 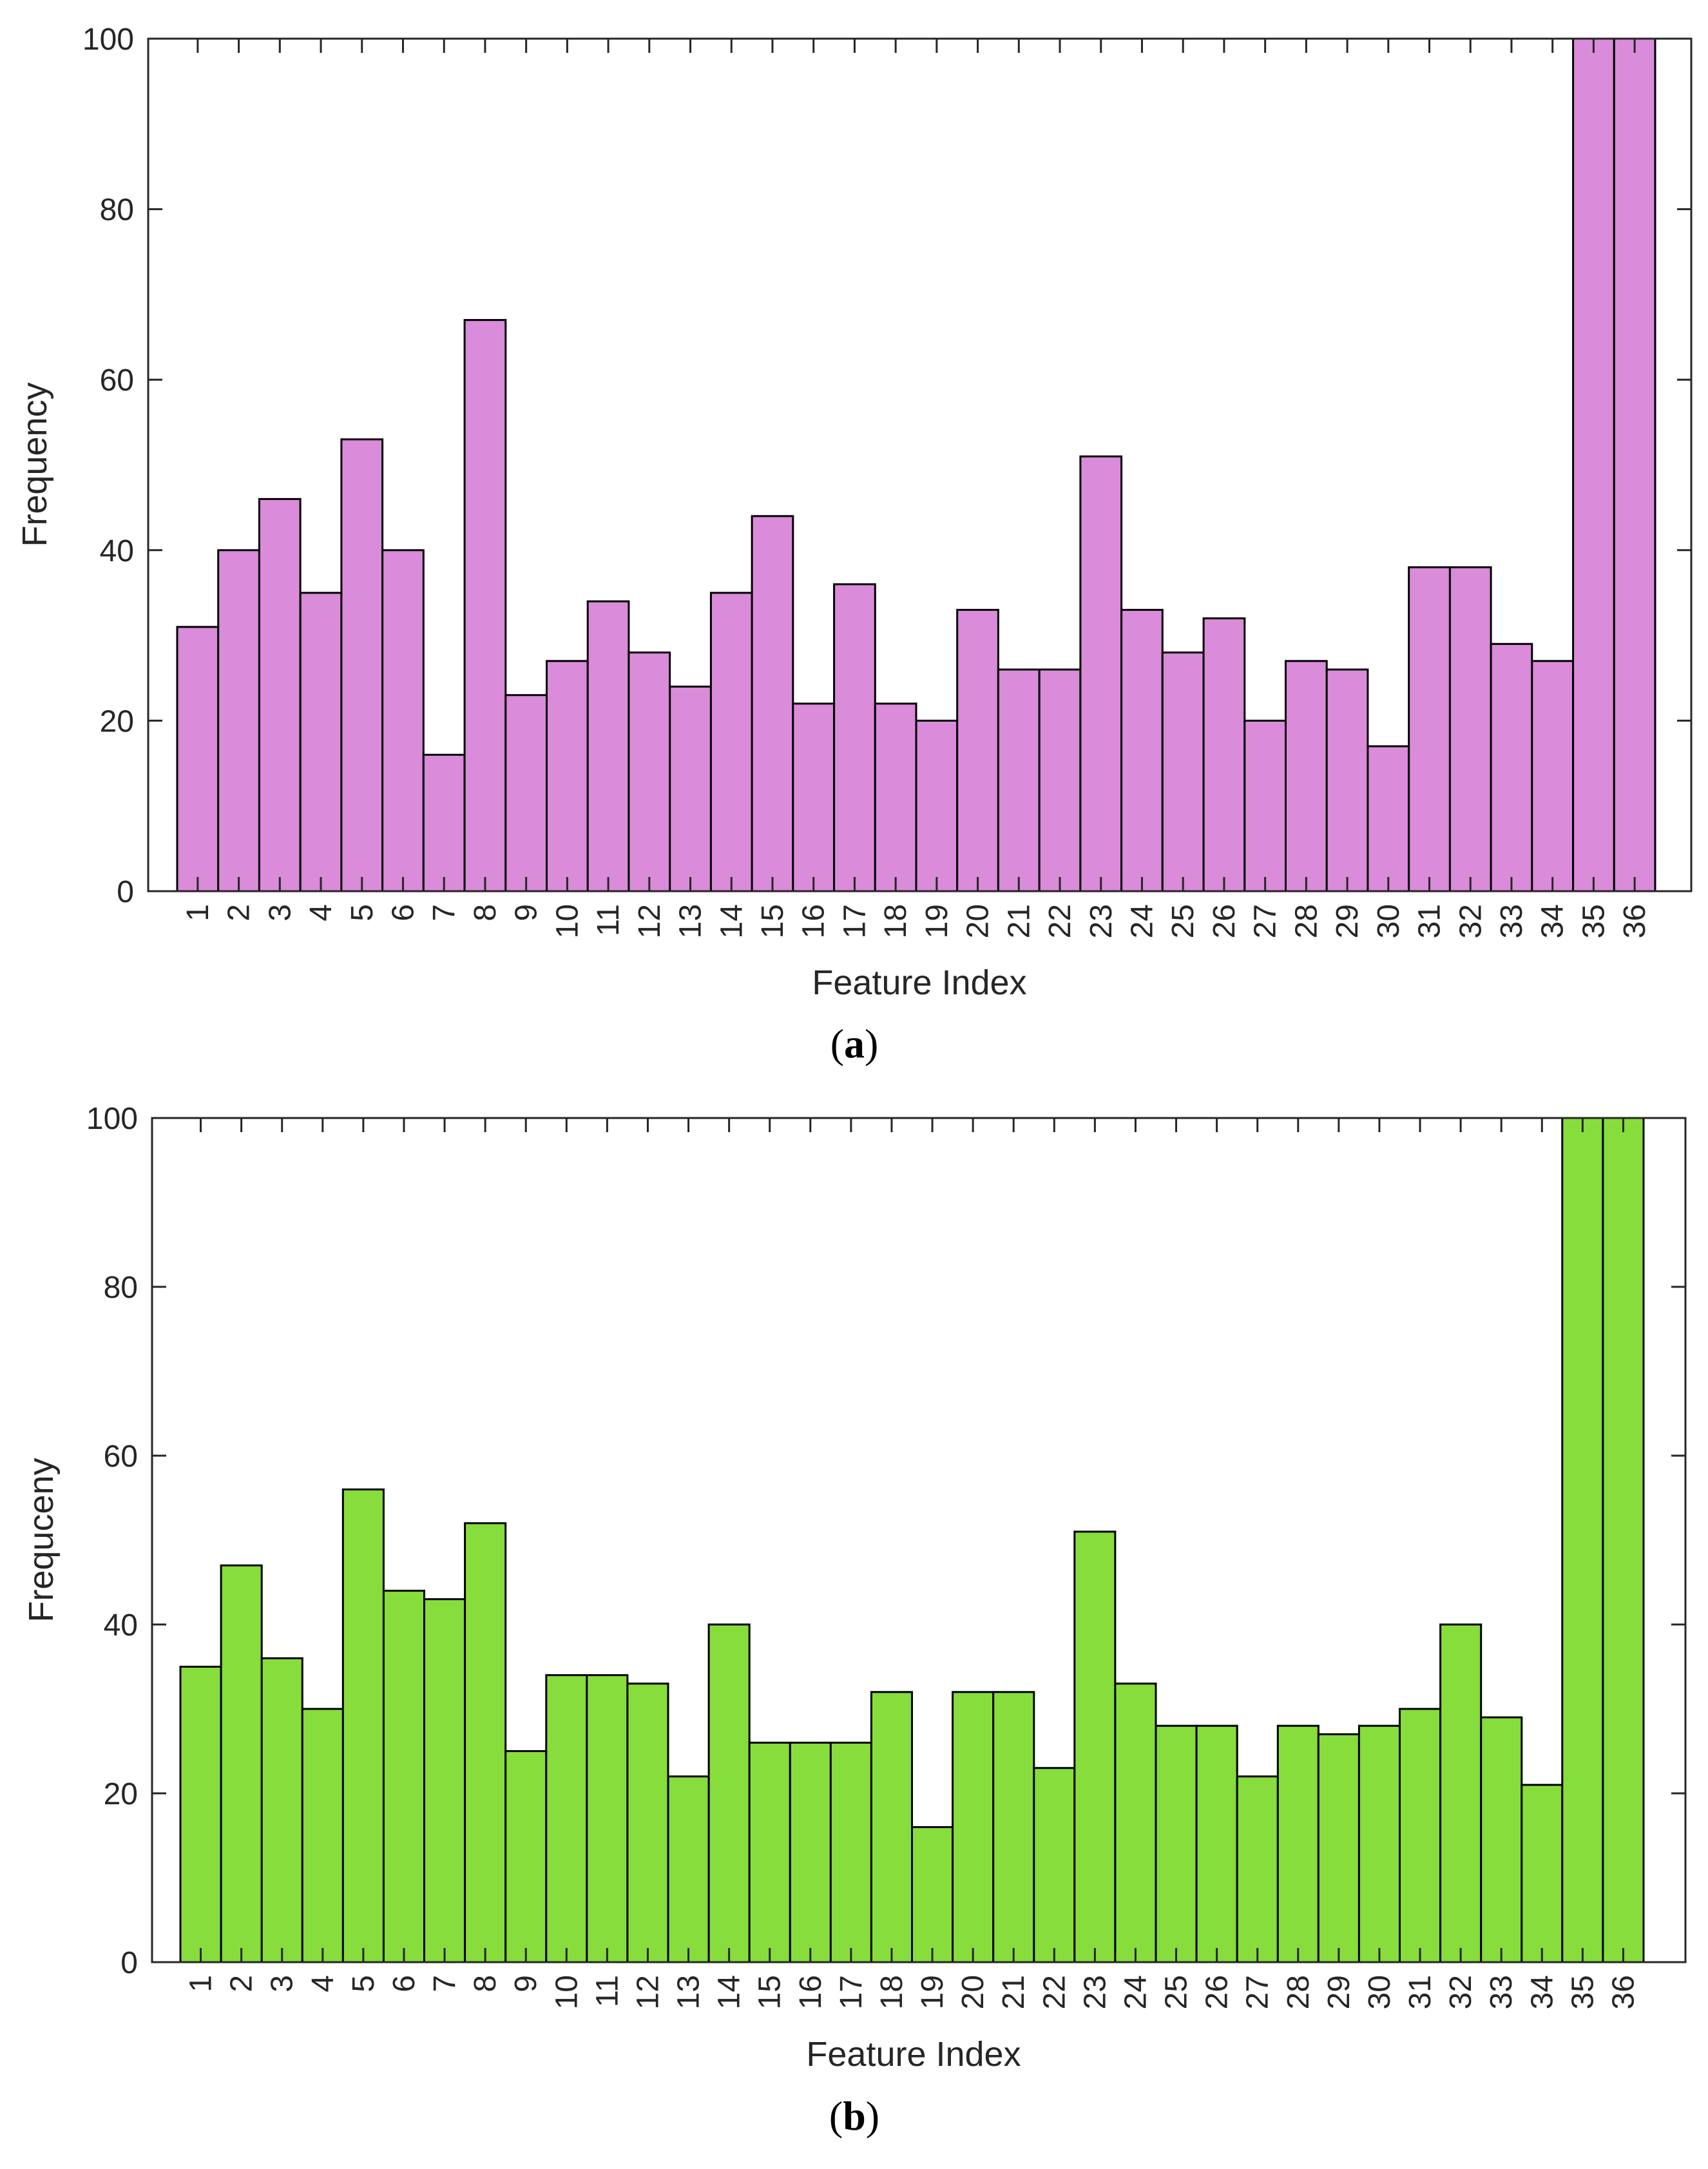 What do you see at coordinates (108, 40) in the screenshot?
I see `y-tick-label-a-100: 100` at bounding box center [108, 40].